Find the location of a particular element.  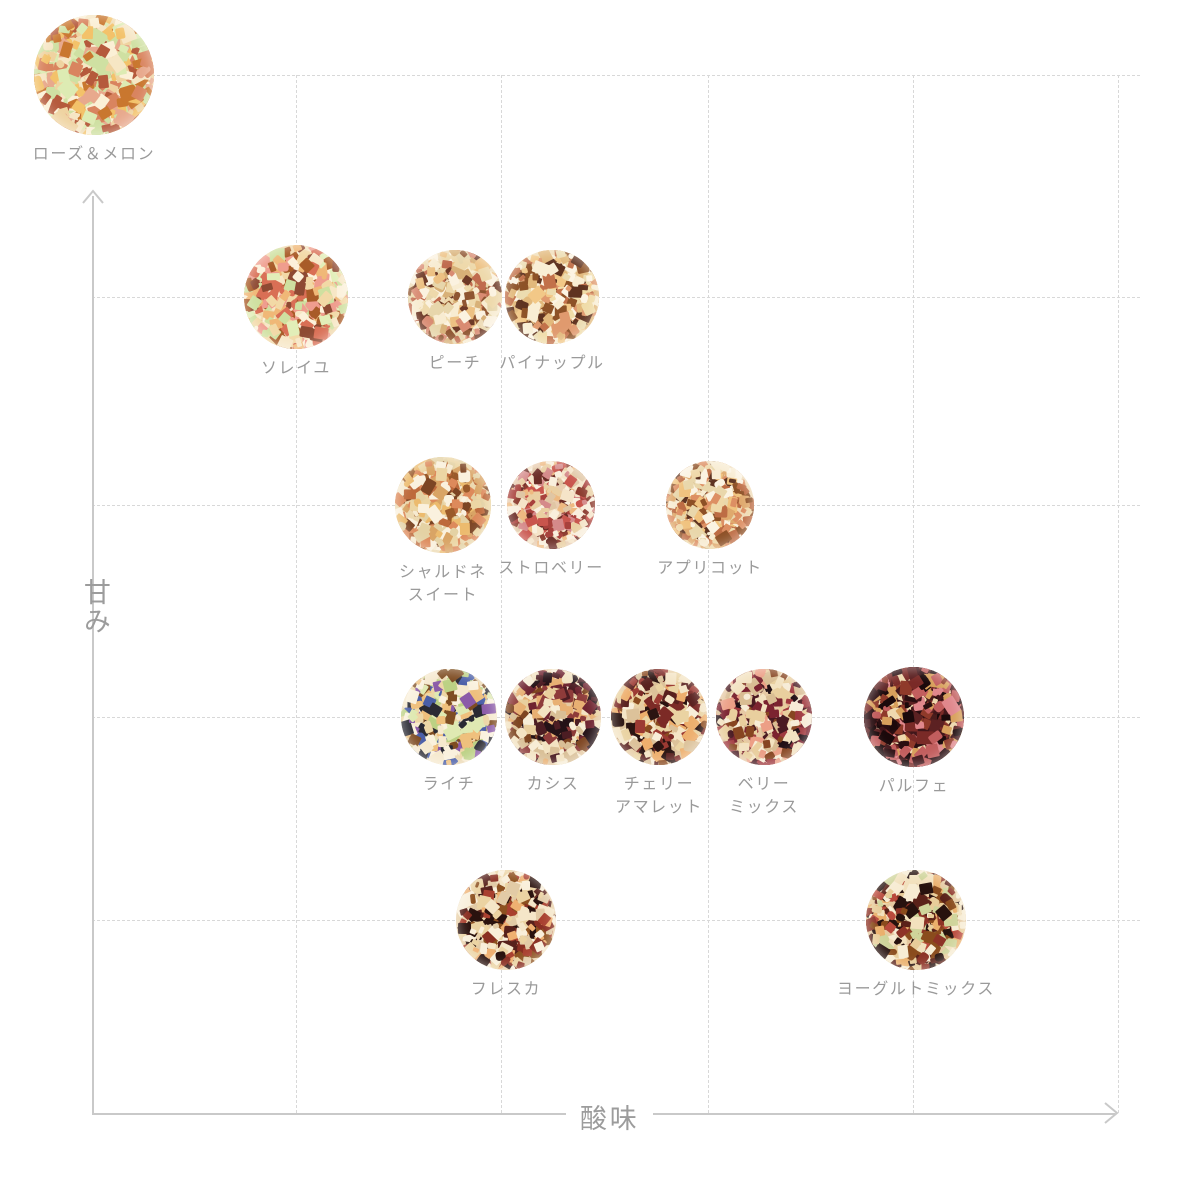

blend-item: ピーチ is located at coordinates (455, 313).